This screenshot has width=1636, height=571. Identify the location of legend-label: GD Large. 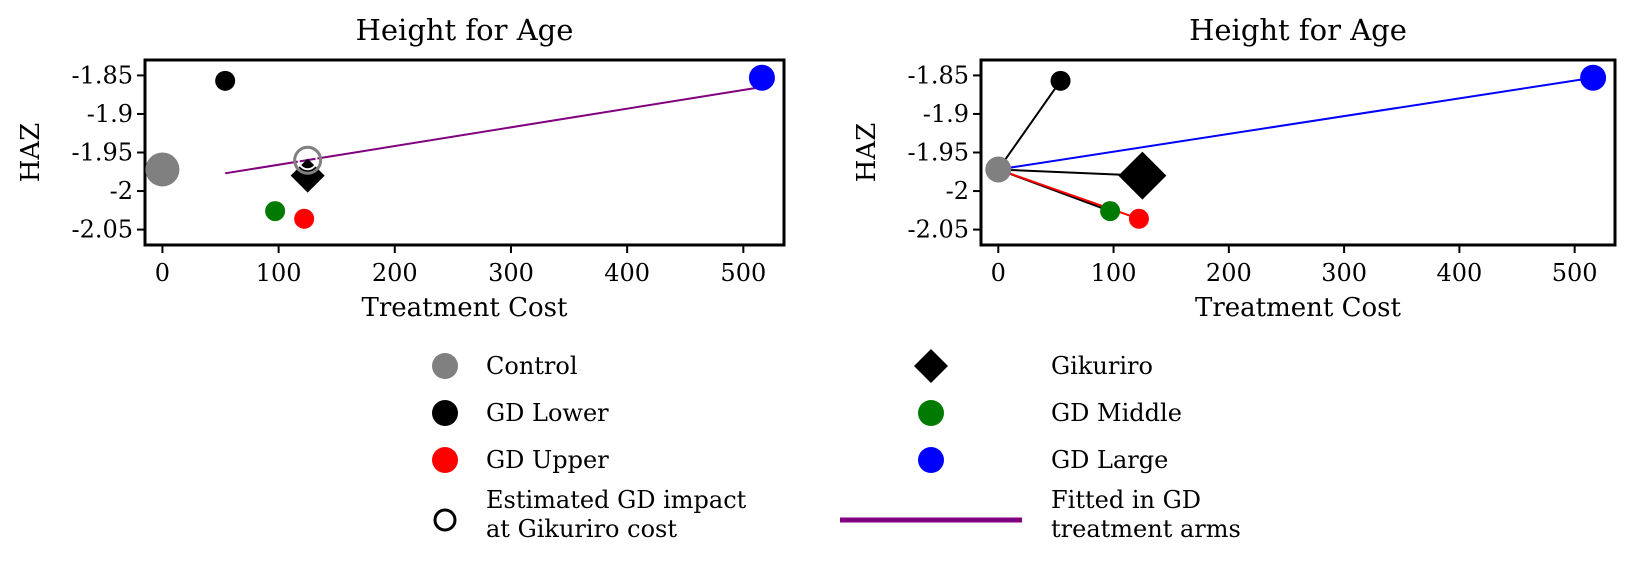
(1109, 460).